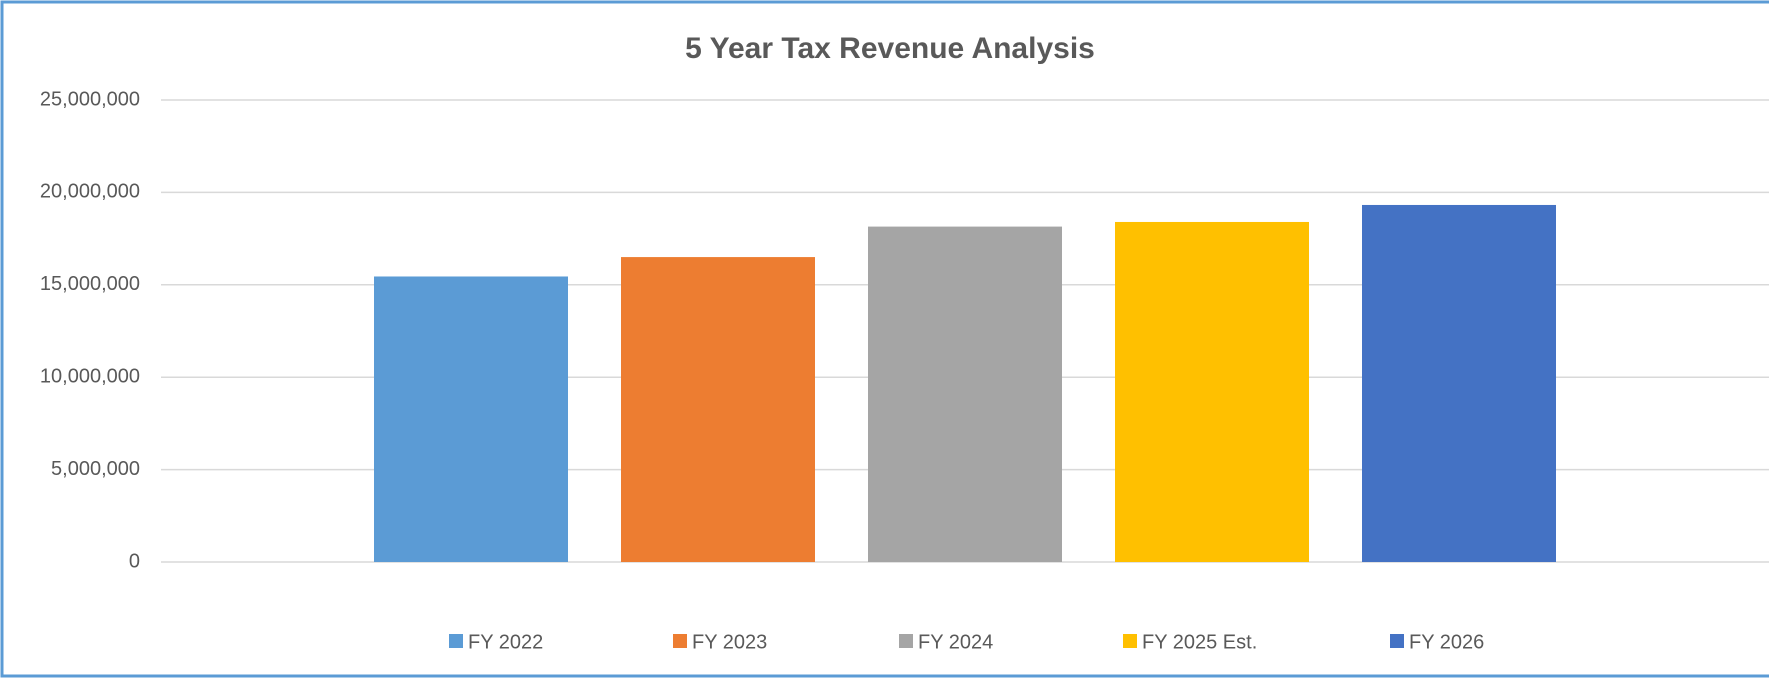 The height and width of the screenshot is (678, 1769). What do you see at coordinates (90, 192) in the screenshot?
I see `y-tick-label: 20,000,000` at bounding box center [90, 192].